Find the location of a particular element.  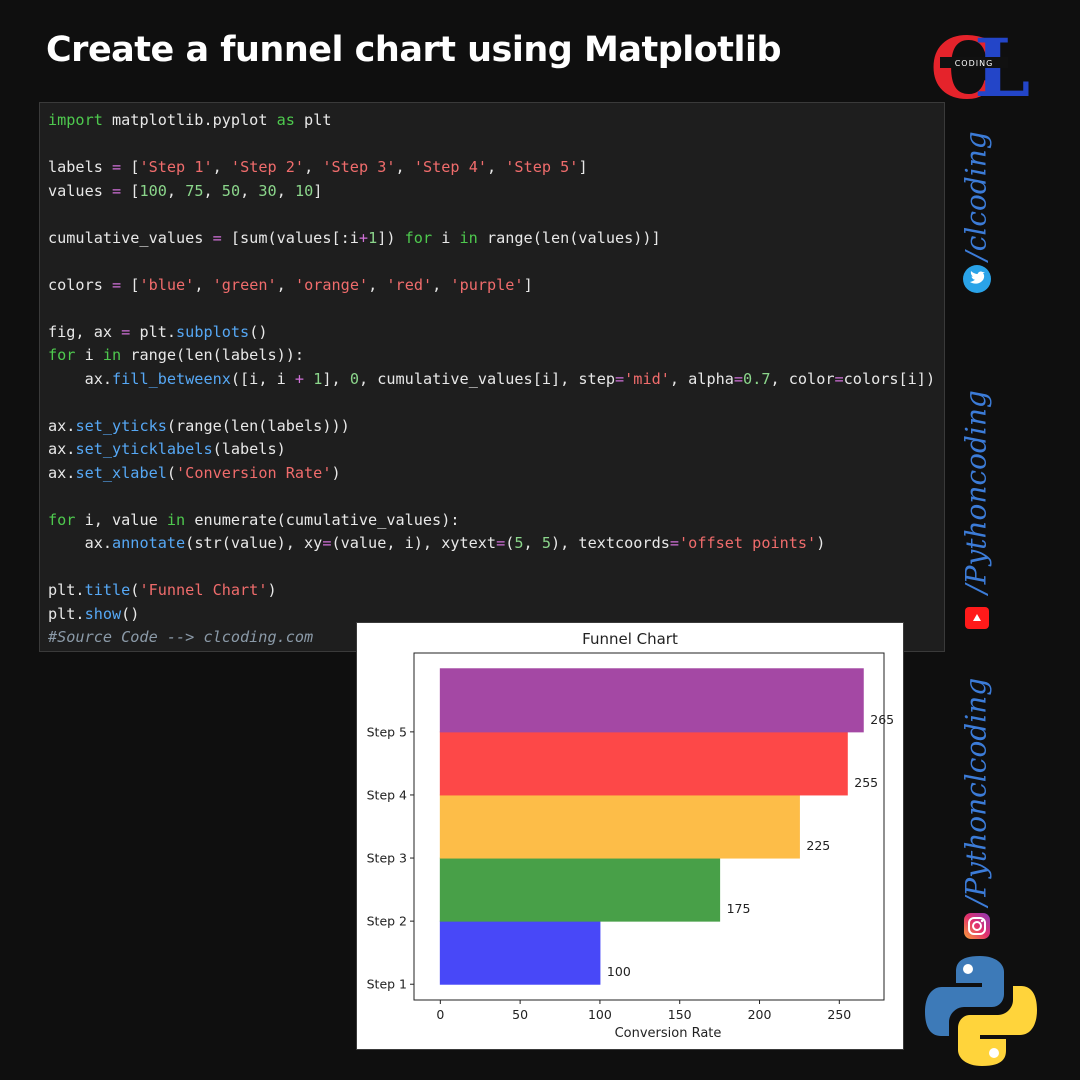

code-line: plt.title('Funnel Chart') is located at coordinates (162, 590).